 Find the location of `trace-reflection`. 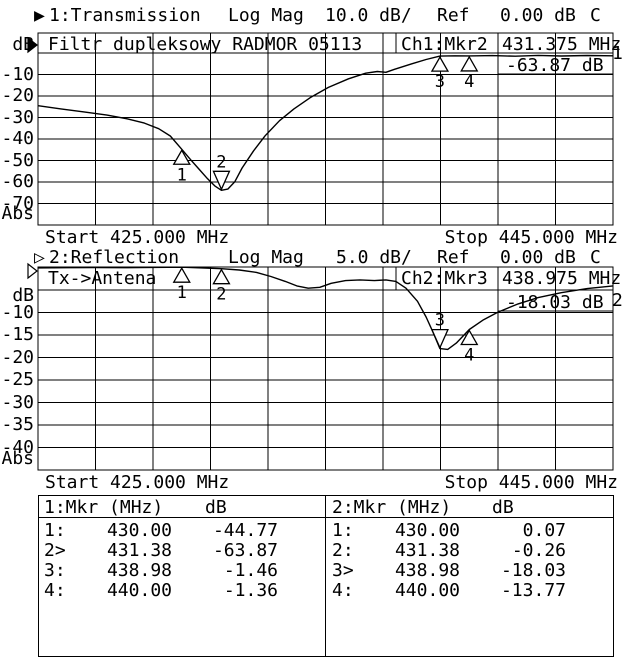

trace-reflection is located at coordinates (325, 308).